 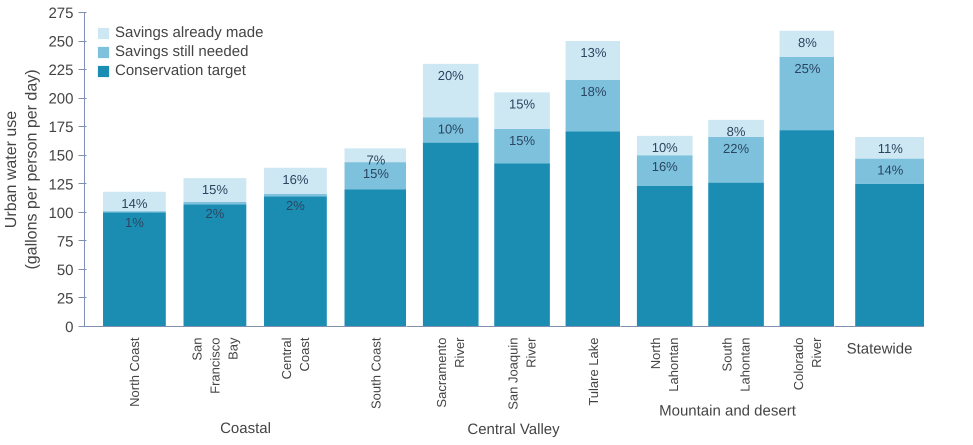 What do you see at coordinates (61, 99) in the screenshot?
I see `y-tick-label: 200` at bounding box center [61, 99].